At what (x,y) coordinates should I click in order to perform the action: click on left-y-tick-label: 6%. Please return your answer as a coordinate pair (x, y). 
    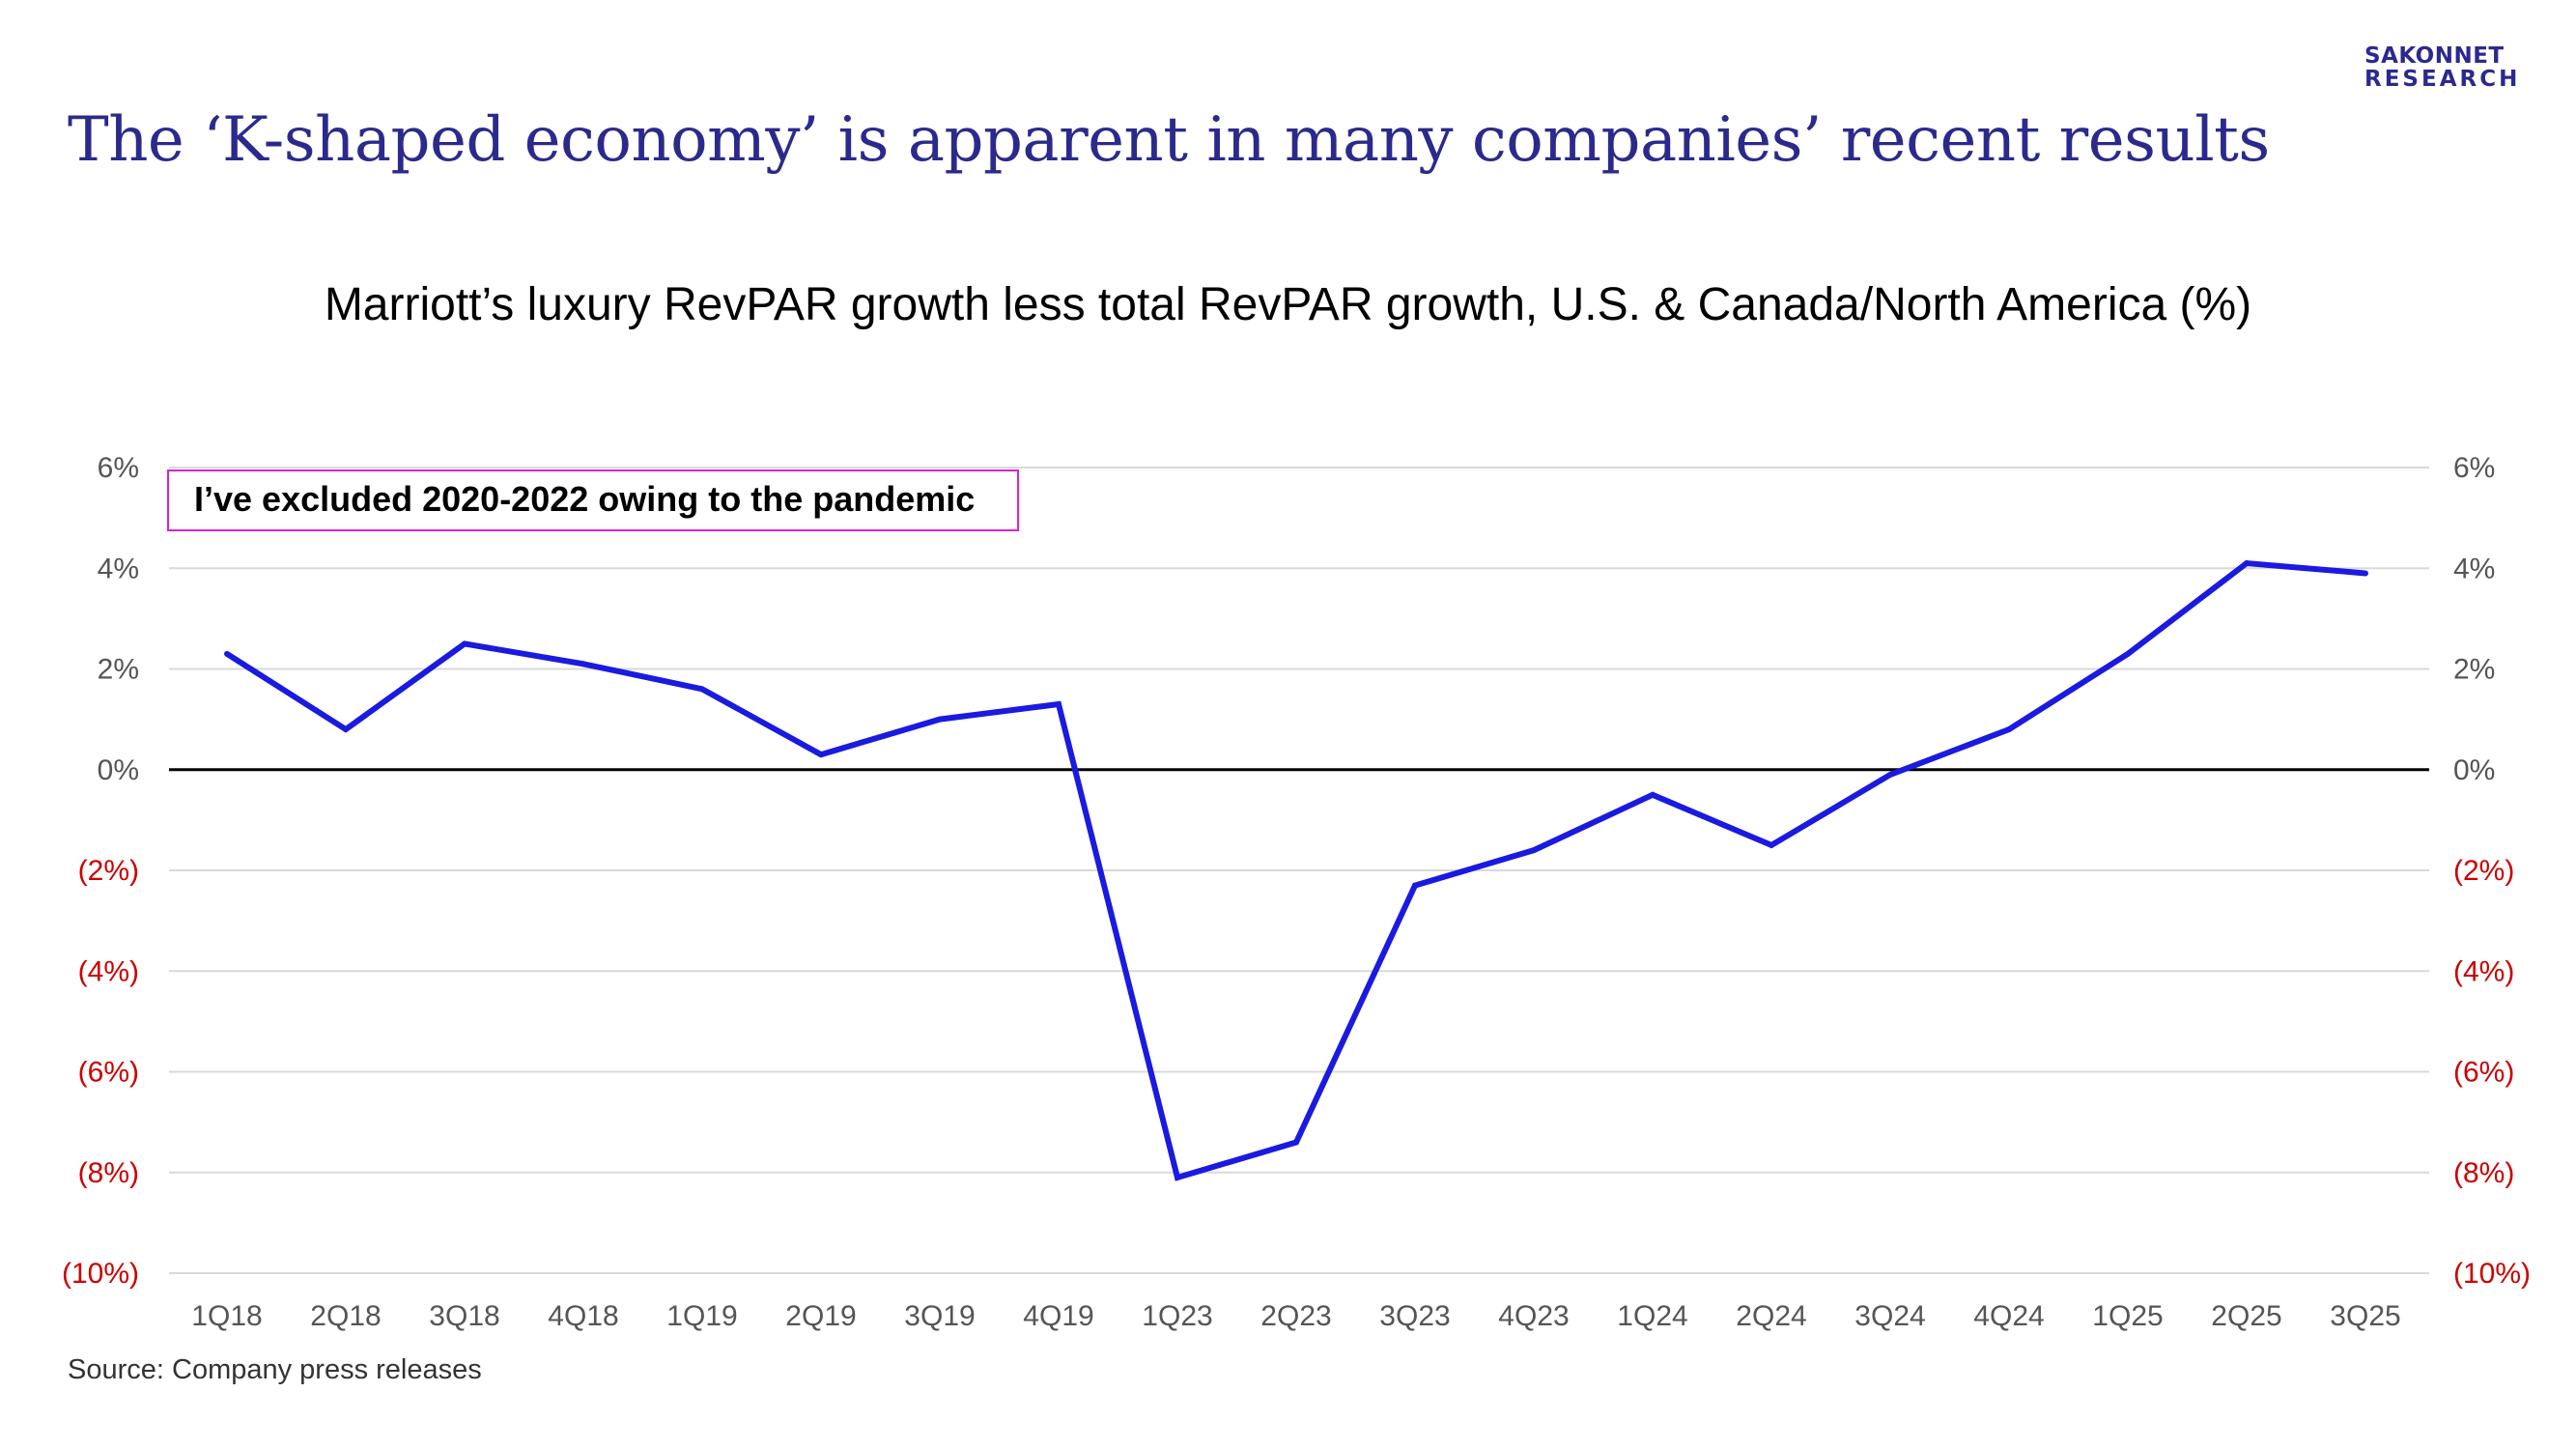
    Looking at the image, I should click on (118, 468).